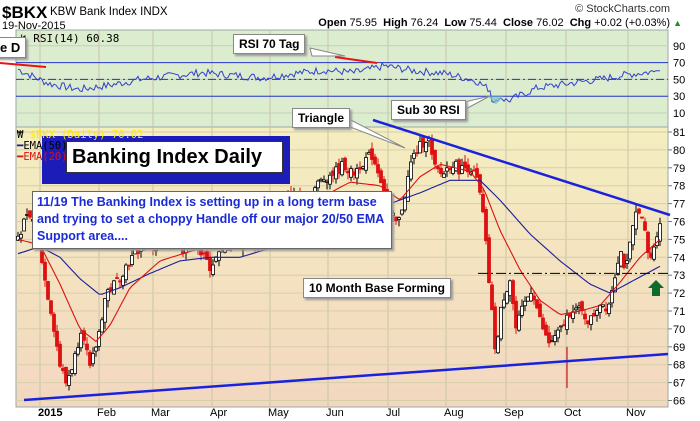 Image resolution: width=700 pixels, height=421 pixels. What do you see at coordinates (346, 377) in the screenshot?
I see `support-trendline` at bounding box center [346, 377].